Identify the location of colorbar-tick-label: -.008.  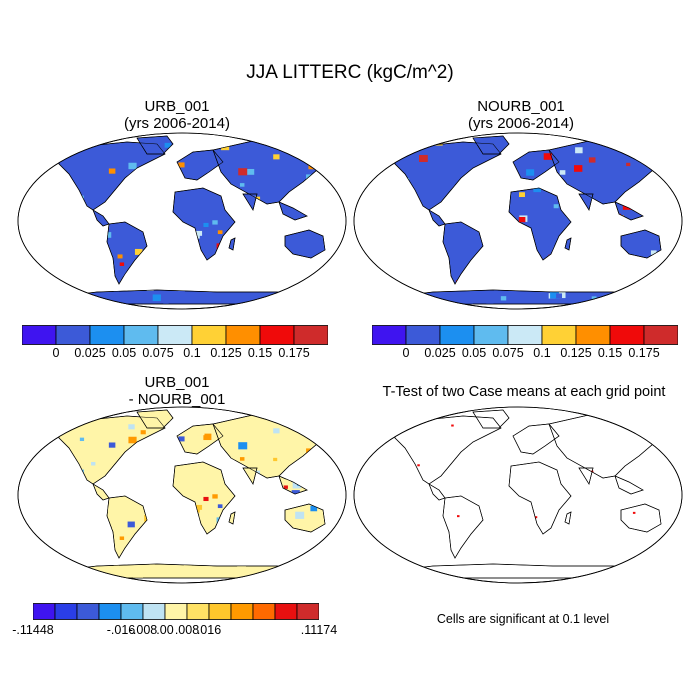
(143, 630).